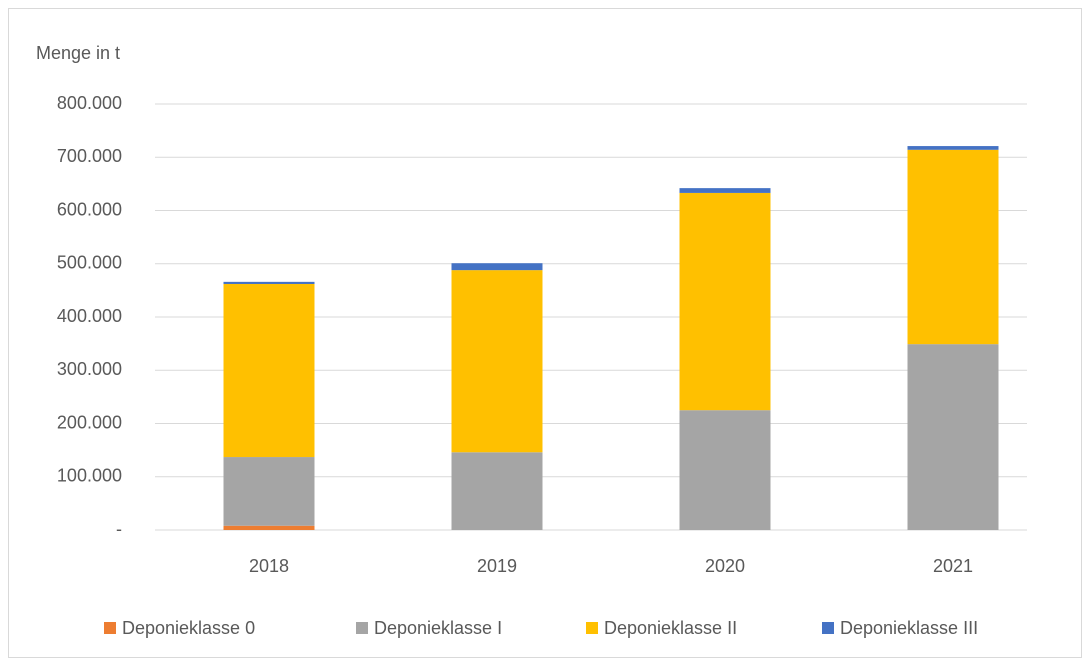  I want to click on legend-label: Deponieklasse II, so click(670, 628).